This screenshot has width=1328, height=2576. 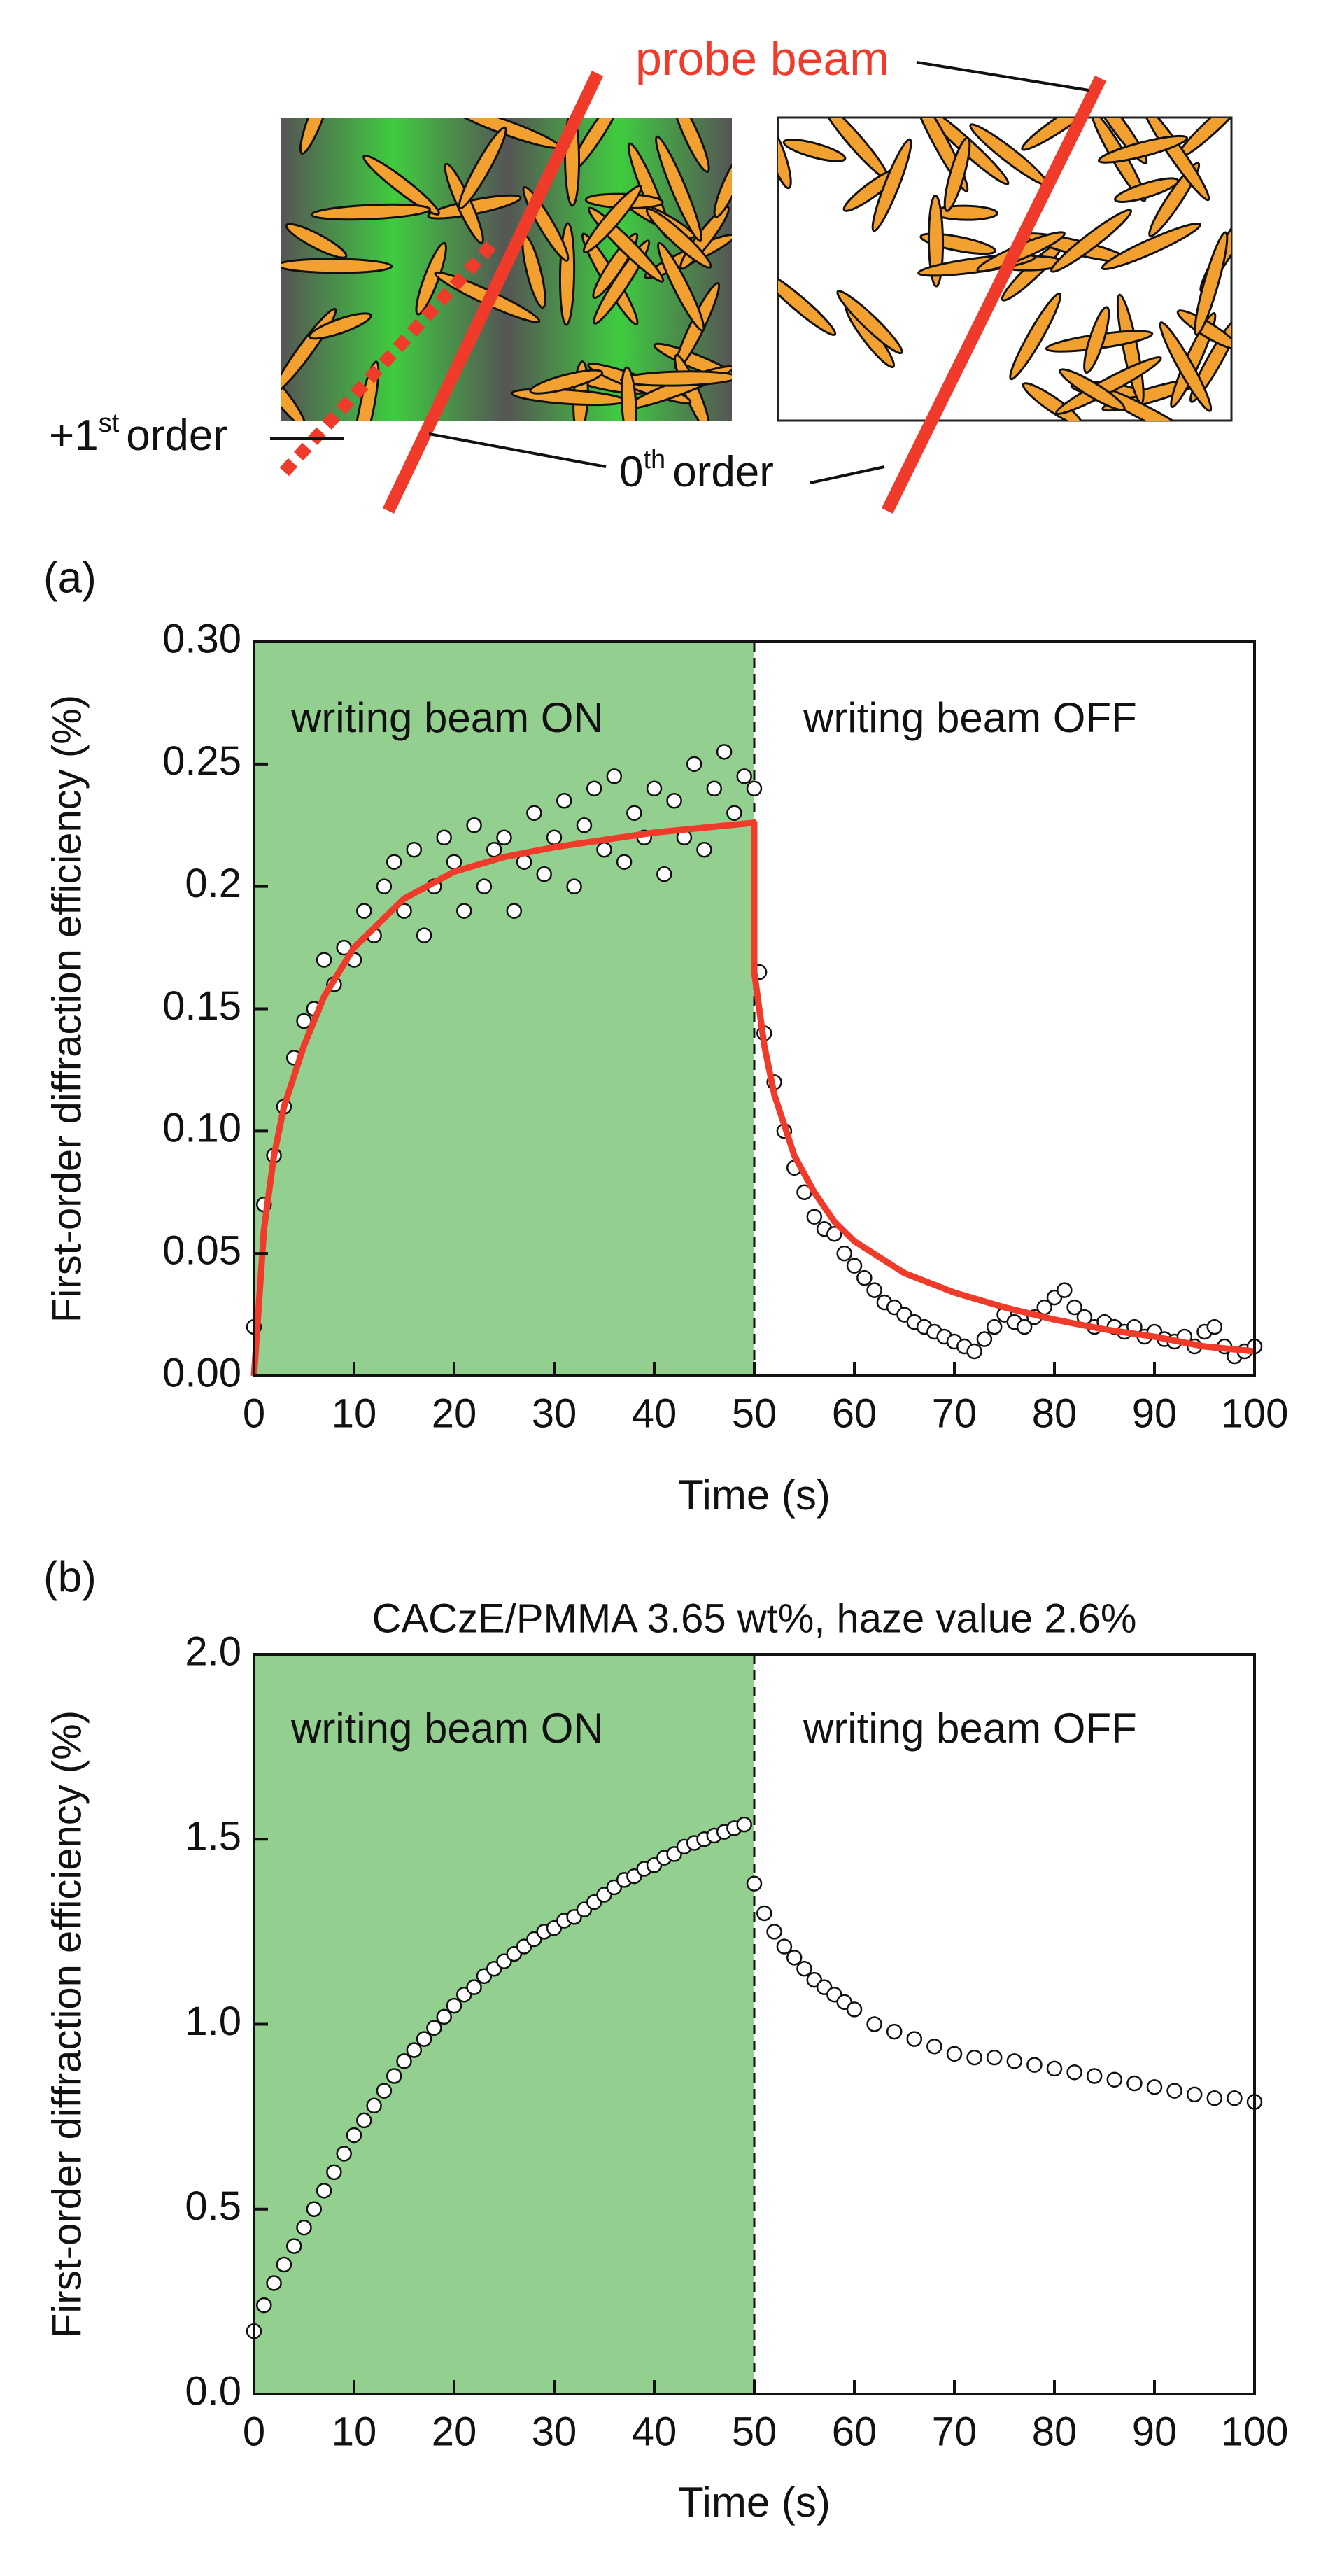 What do you see at coordinates (447, 717) in the screenshot?
I see `annotation: writing beam ON` at bounding box center [447, 717].